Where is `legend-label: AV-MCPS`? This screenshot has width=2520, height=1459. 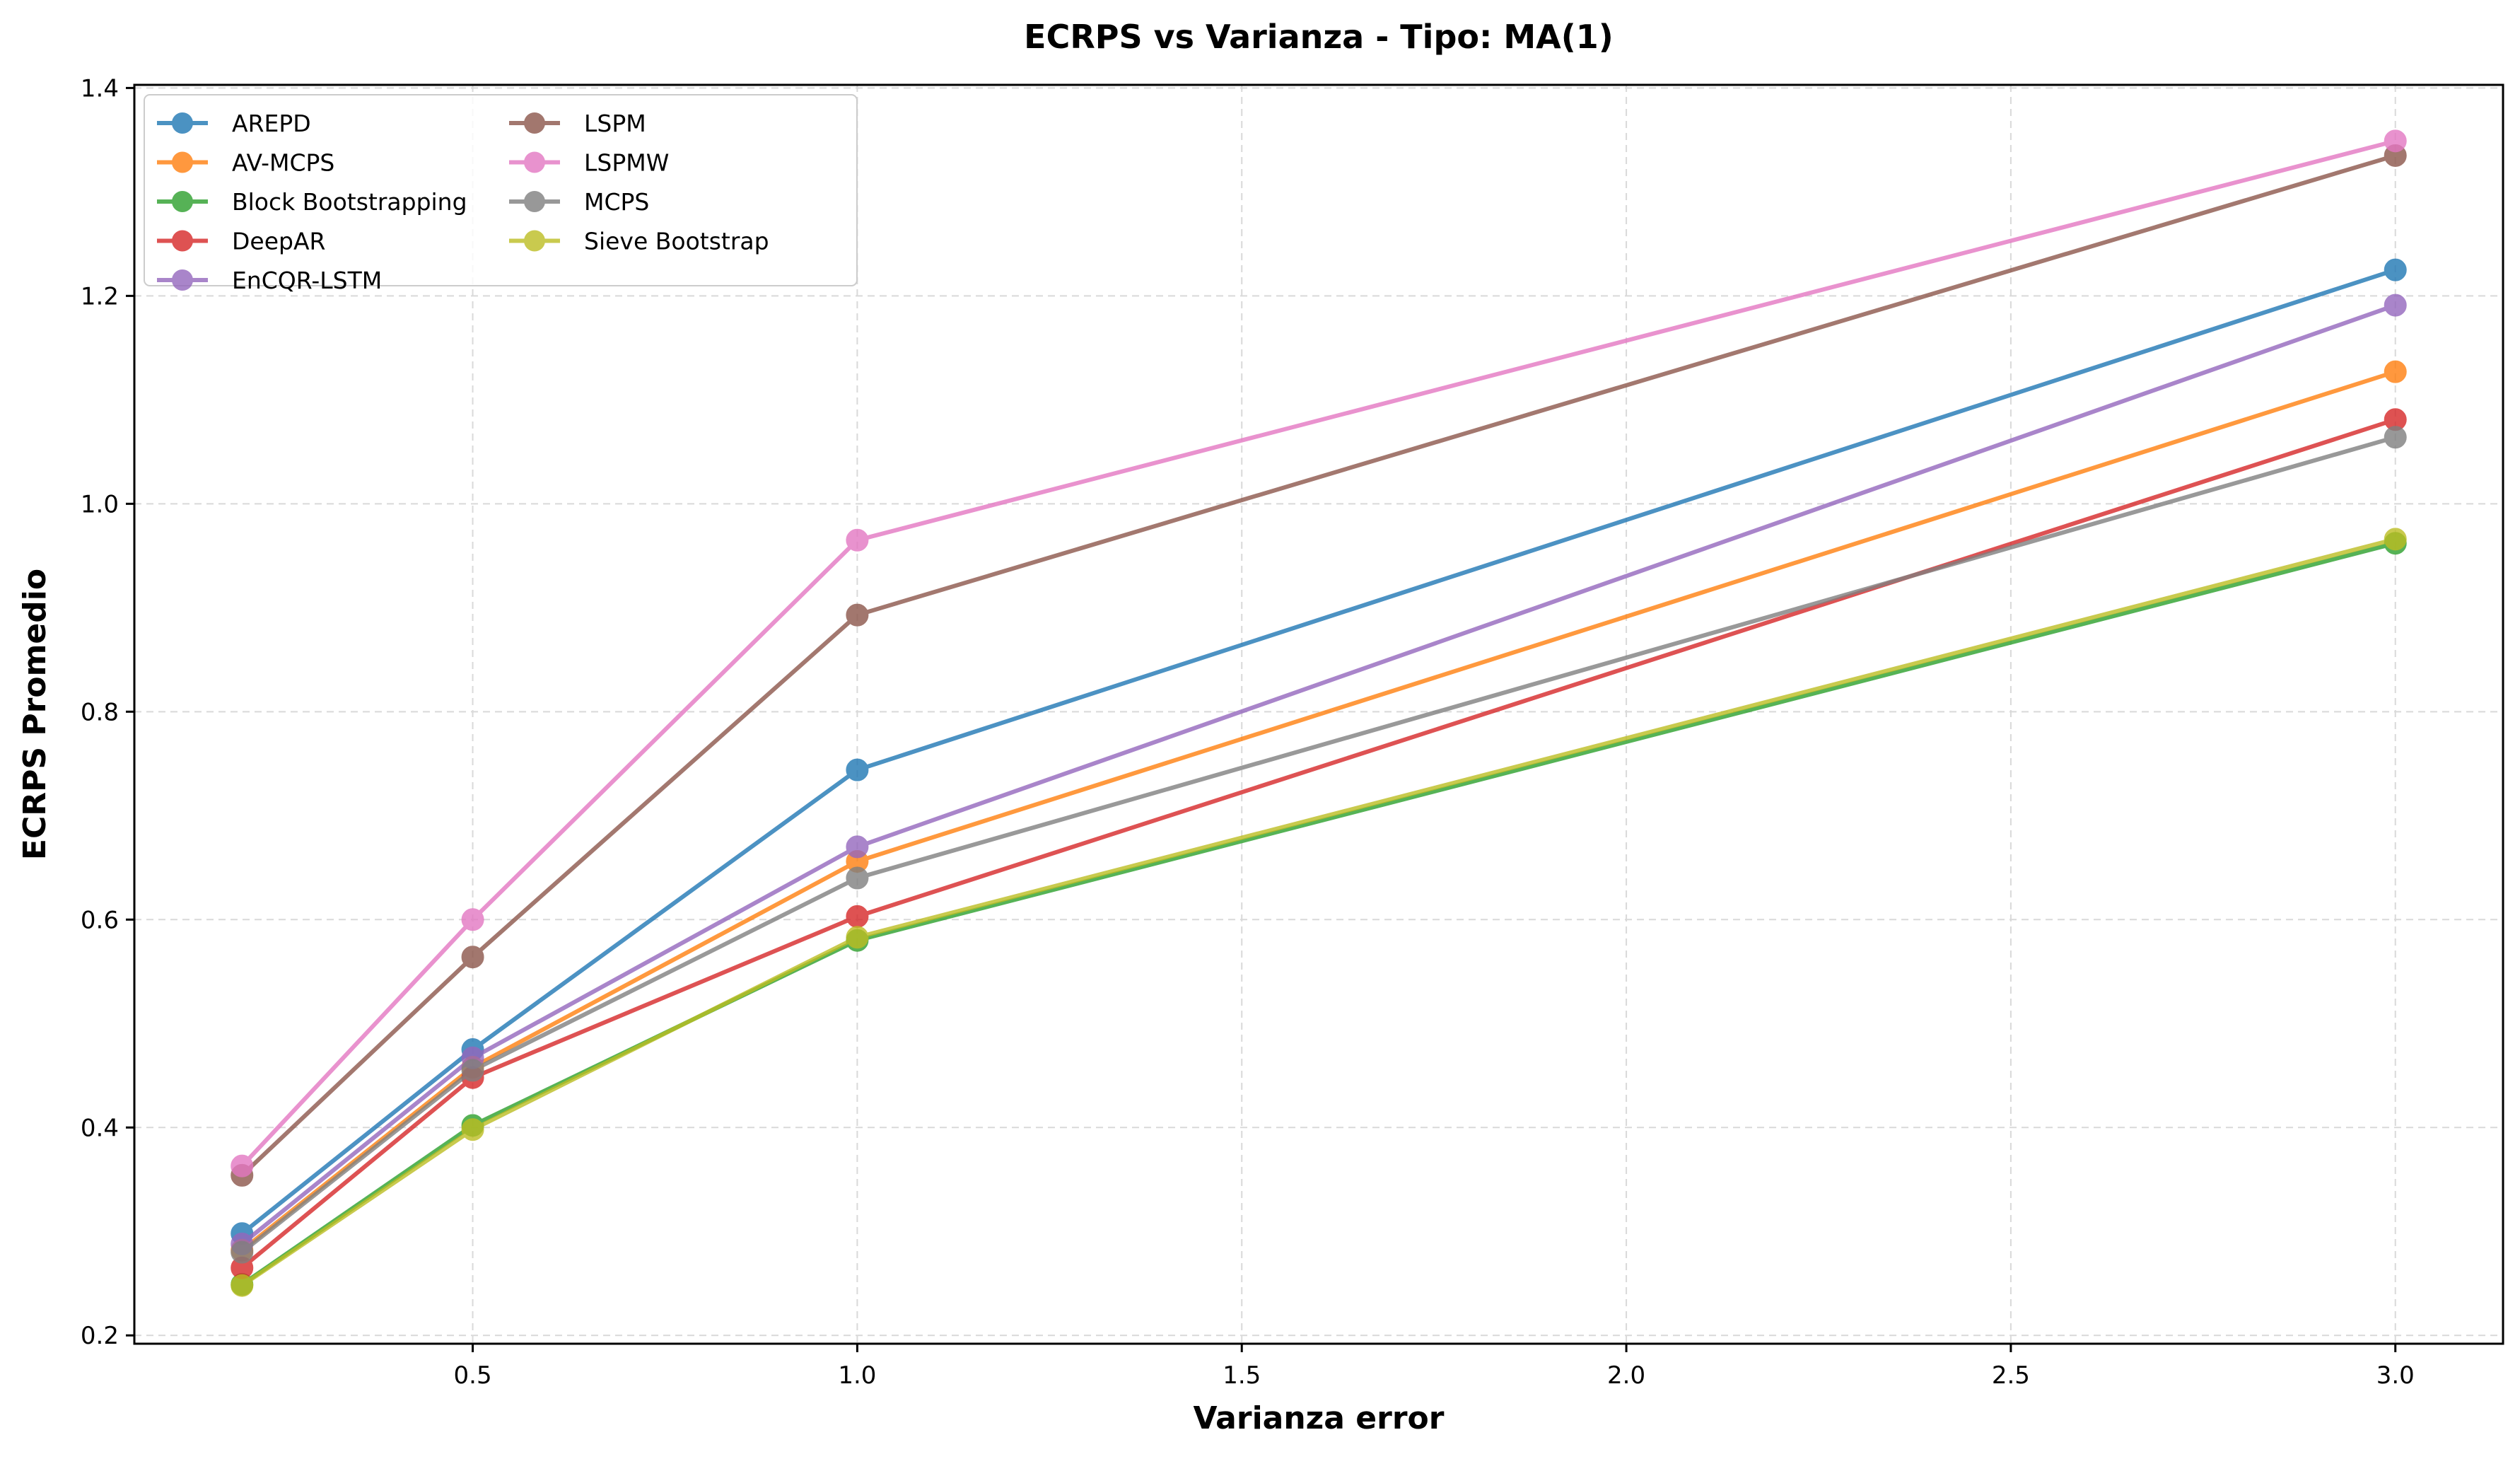
legend-label: AV-MCPS is located at coordinates (283, 163).